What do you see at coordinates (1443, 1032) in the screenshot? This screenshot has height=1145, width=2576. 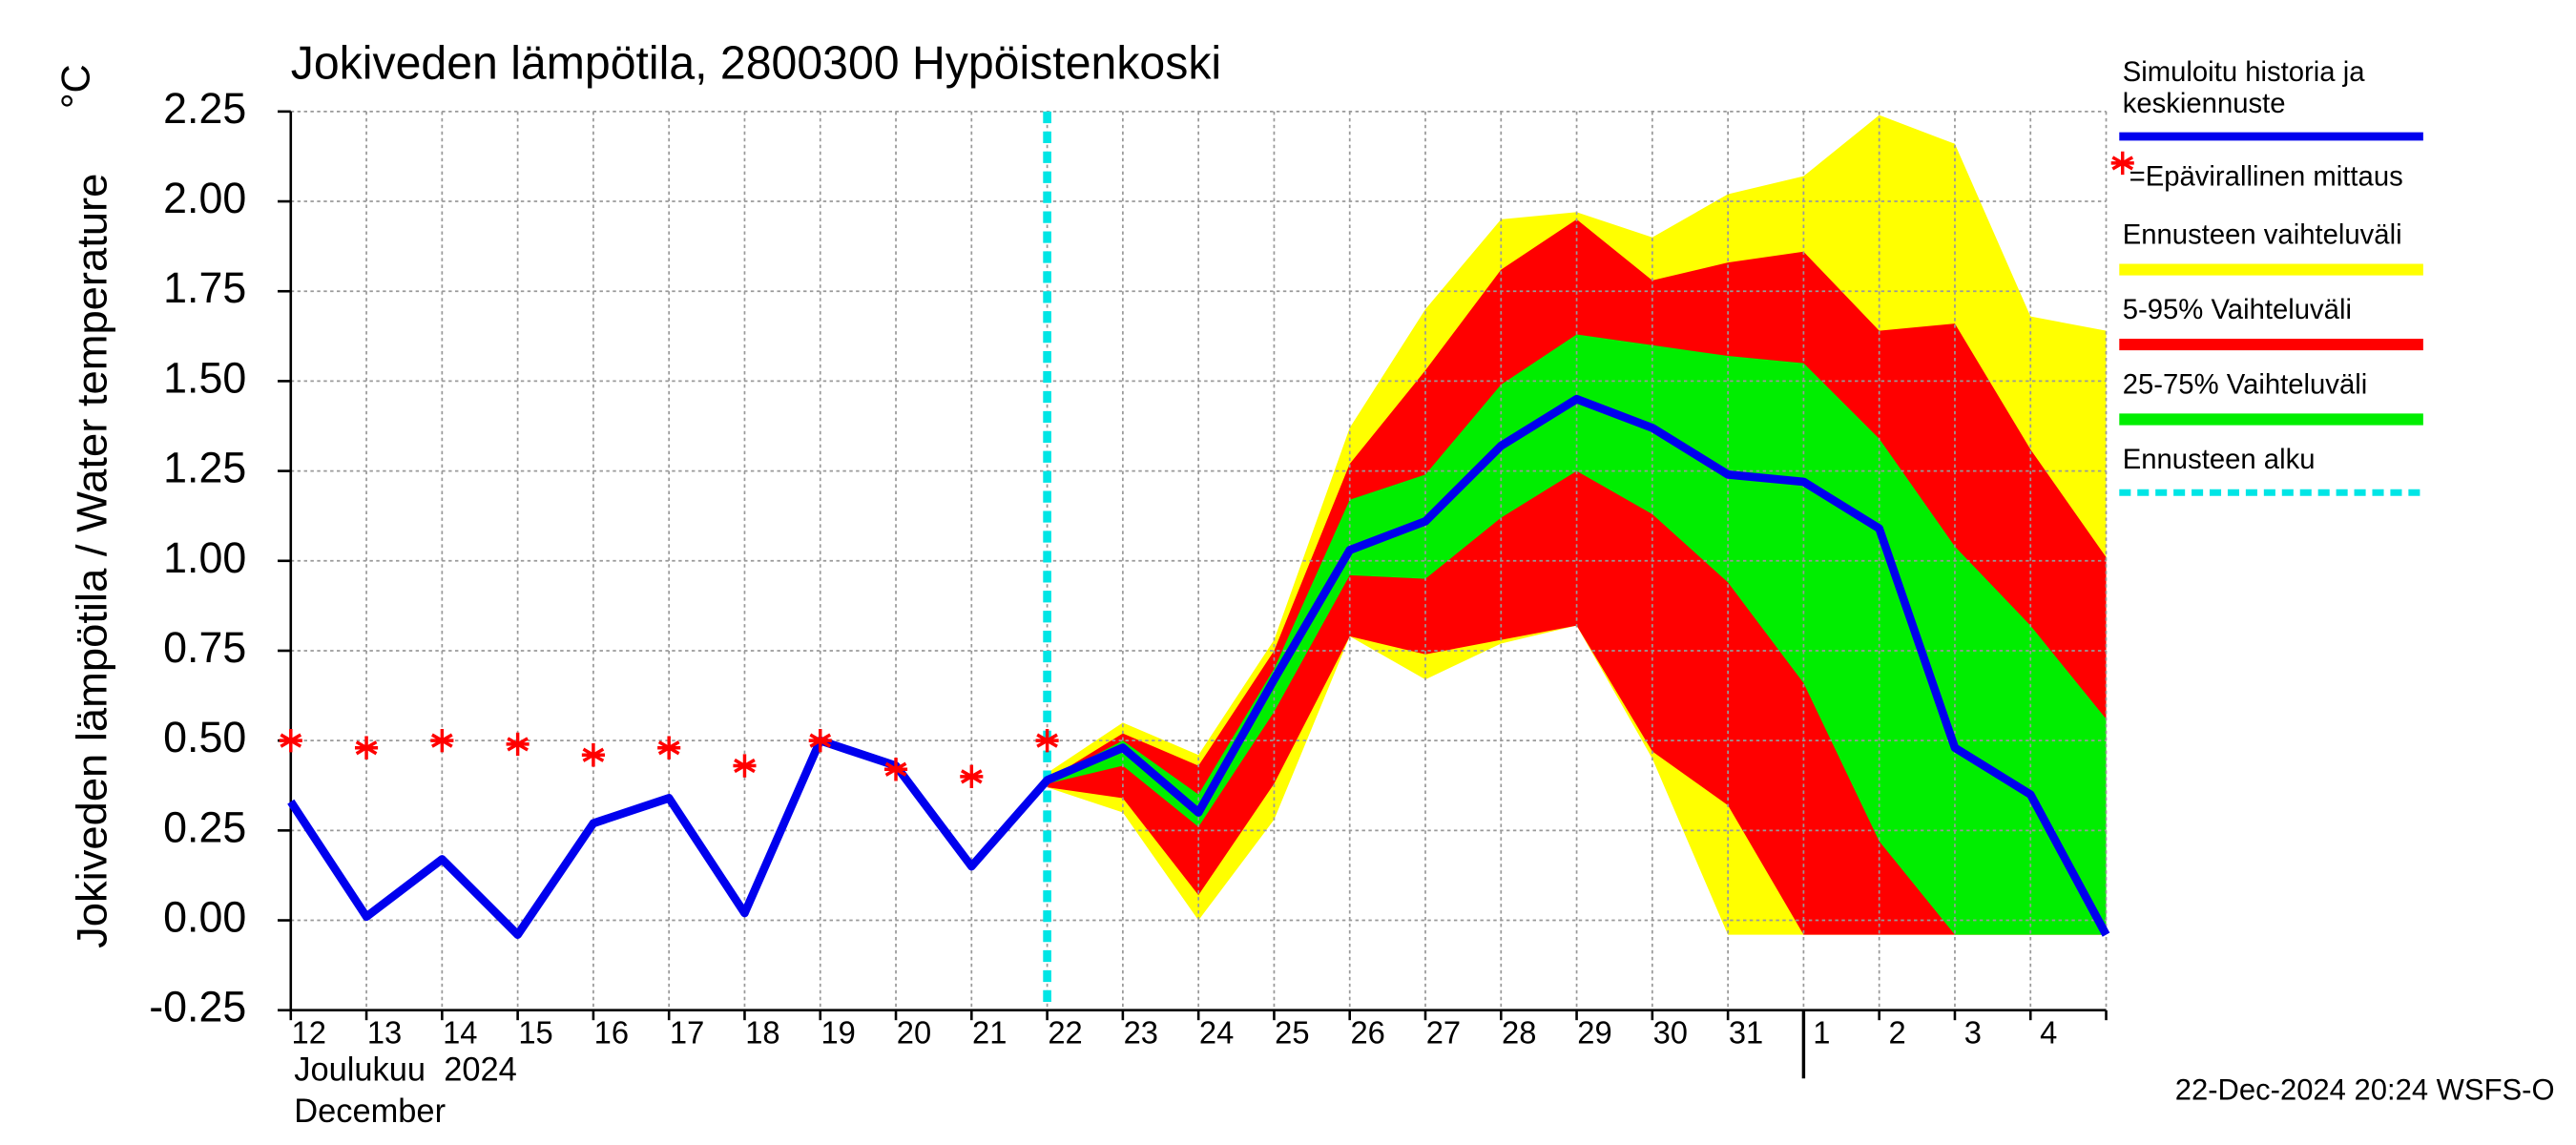 I see `x-tick-label: 27` at bounding box center [1443, 1032].